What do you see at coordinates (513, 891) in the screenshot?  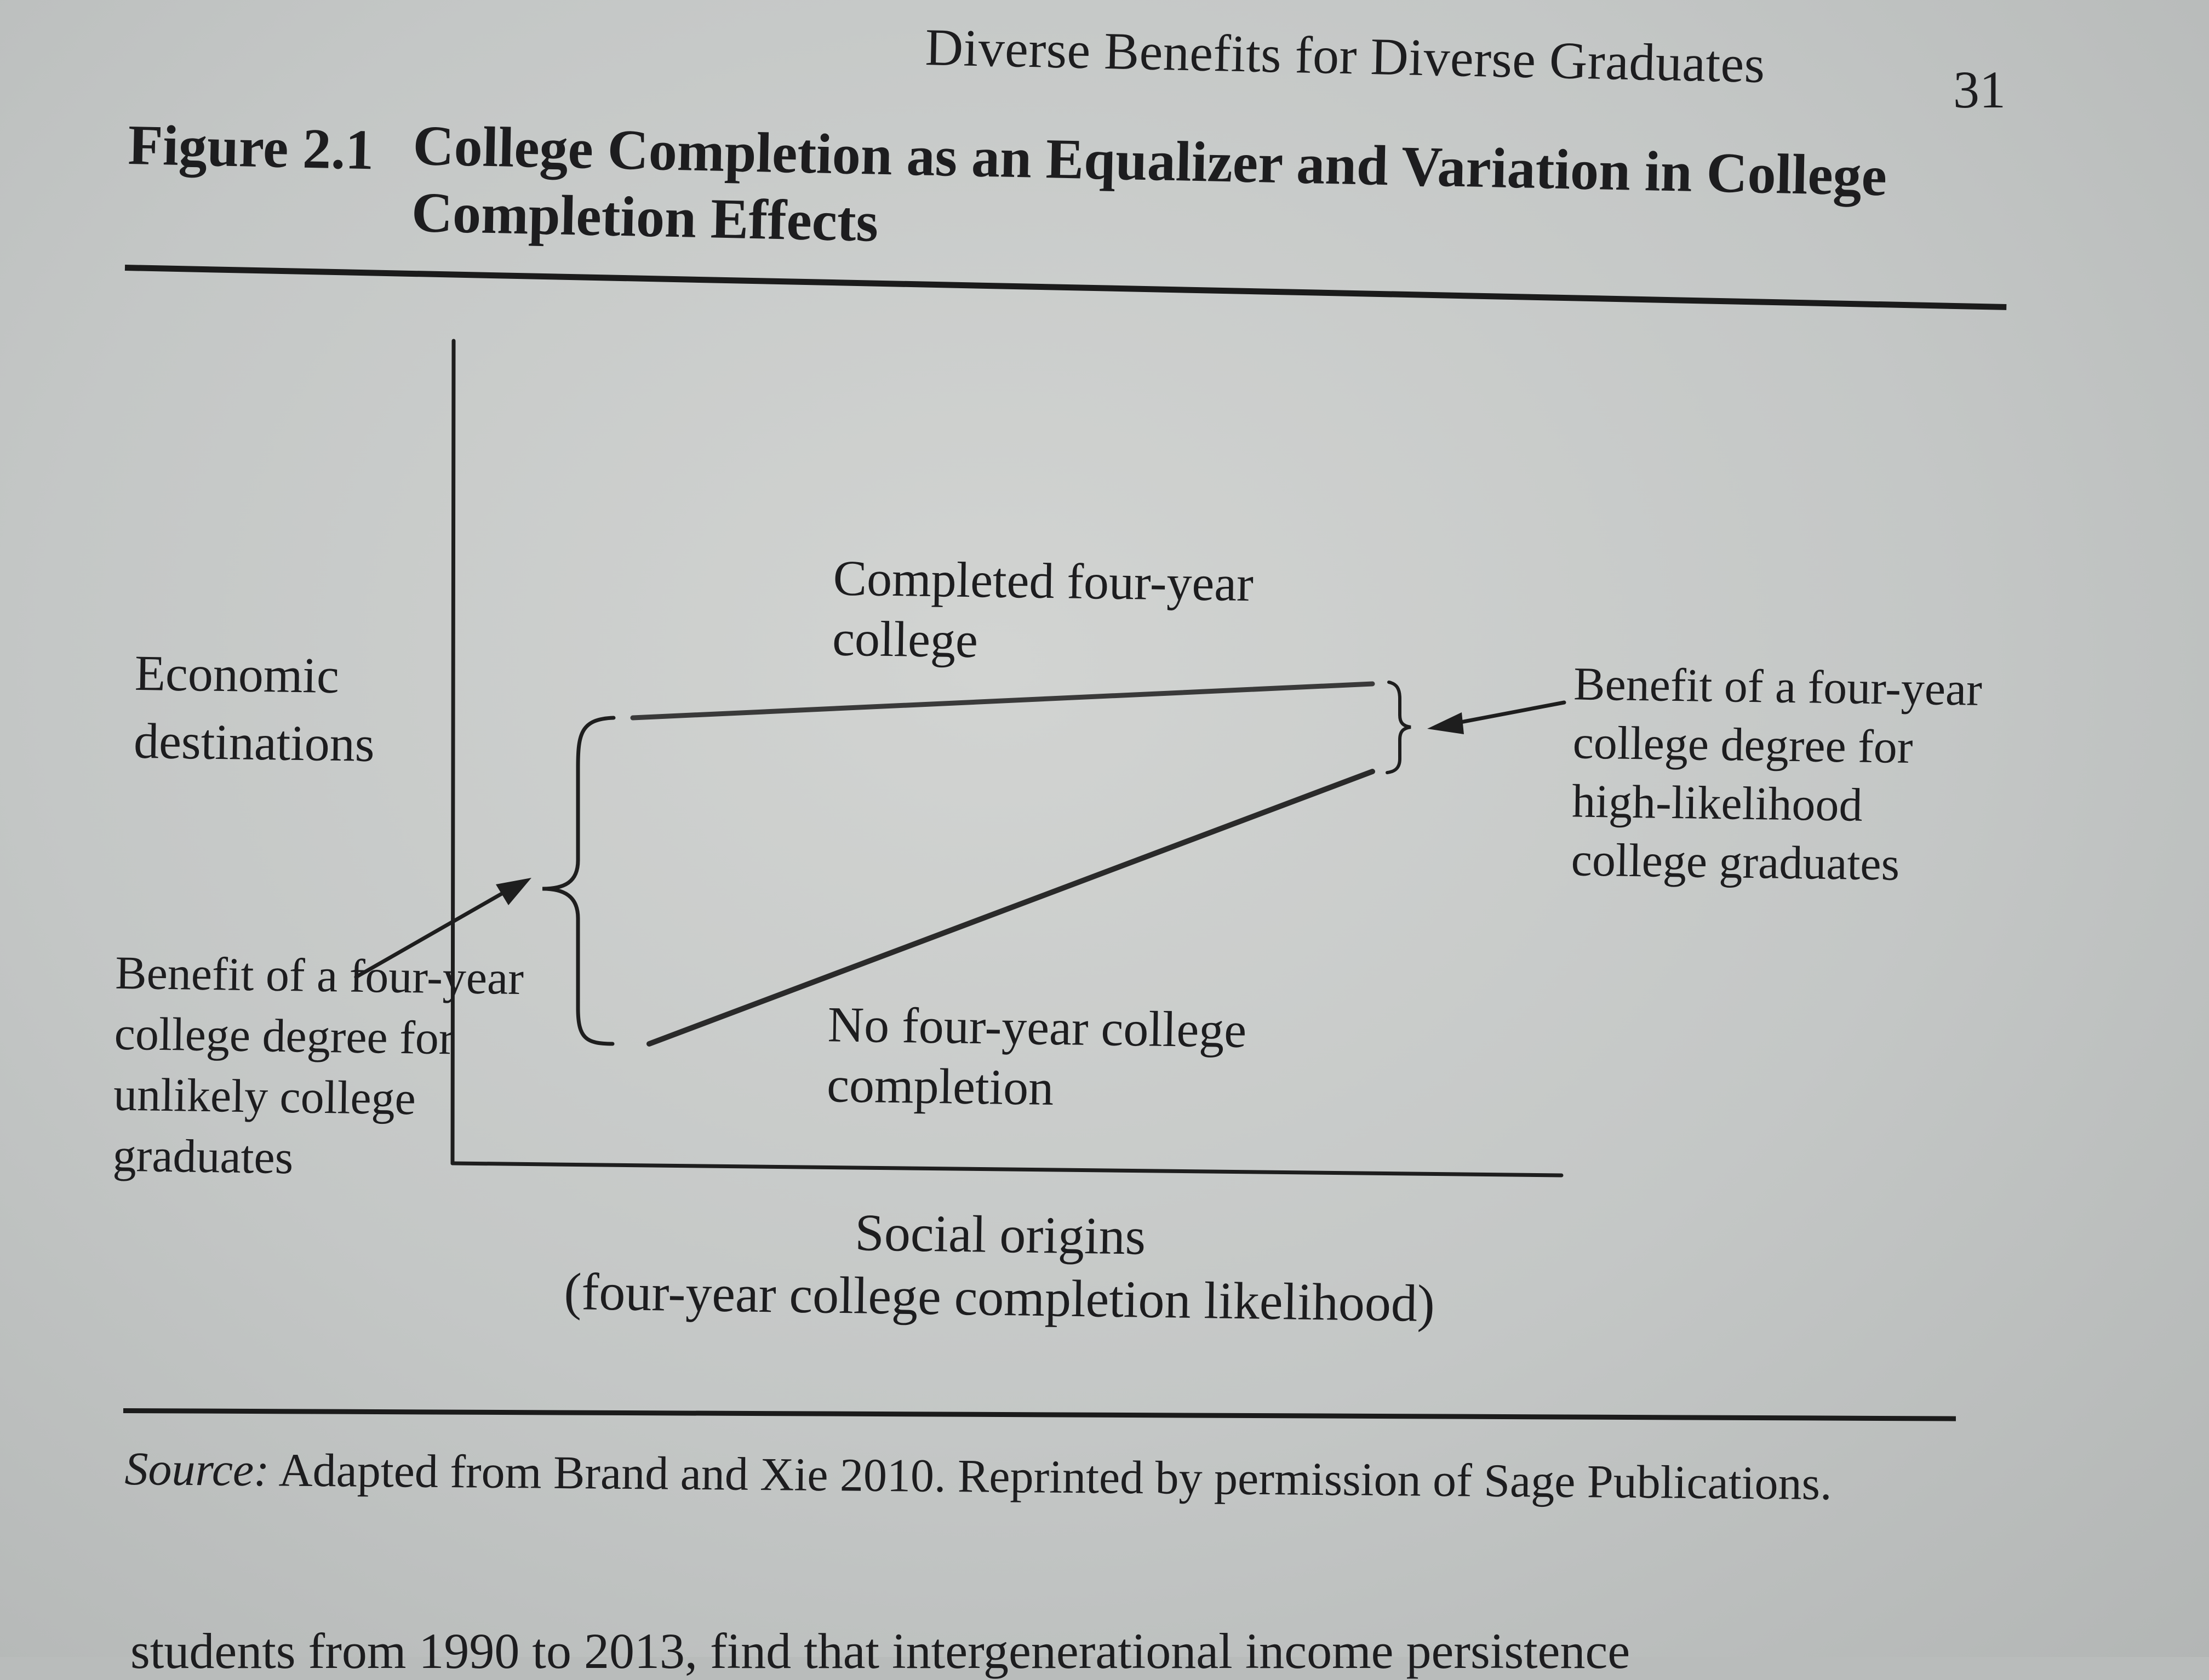 I see `benefit-low-arrowhead` at bounding box center [513, 891].